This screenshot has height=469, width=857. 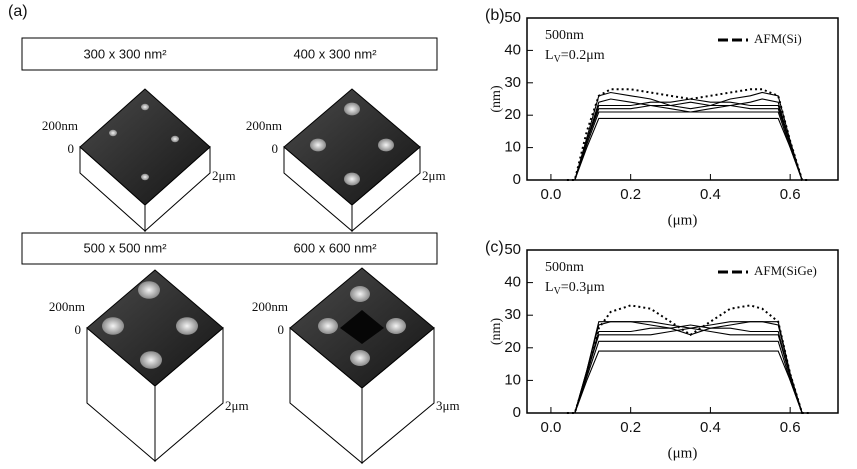 I want to click on size-label: 400 x 300 nm², so click(x=335, y=53).